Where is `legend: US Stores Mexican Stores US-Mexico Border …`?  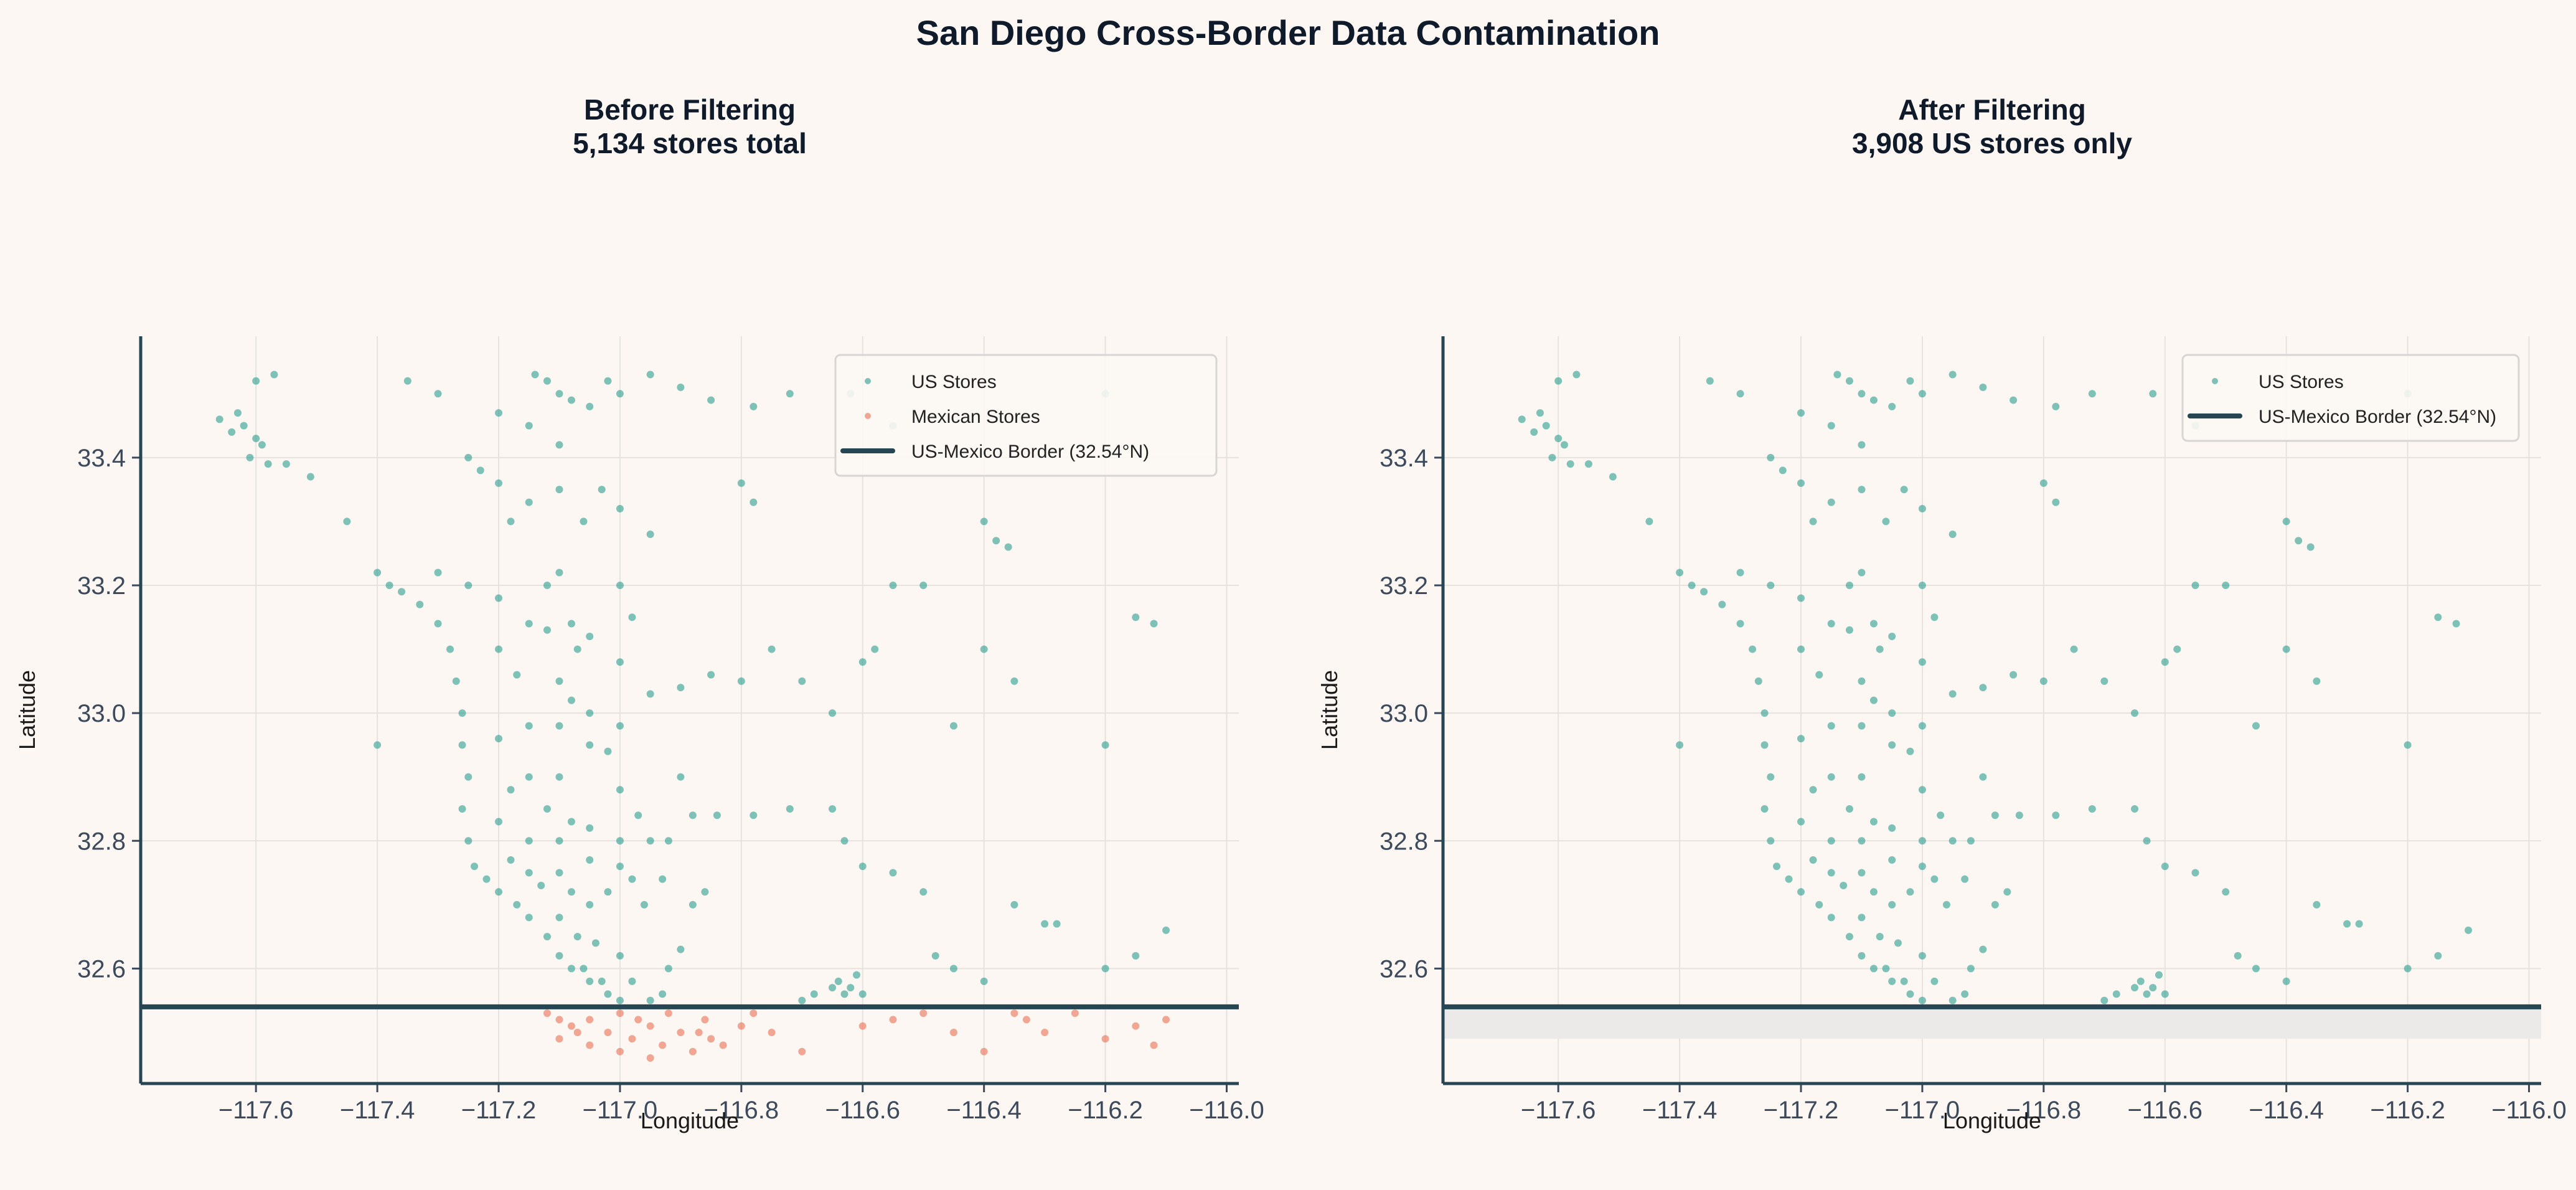 legend: US Stores Mexican Stores US-Mexico Border … is located at coordinates (1026, 415).